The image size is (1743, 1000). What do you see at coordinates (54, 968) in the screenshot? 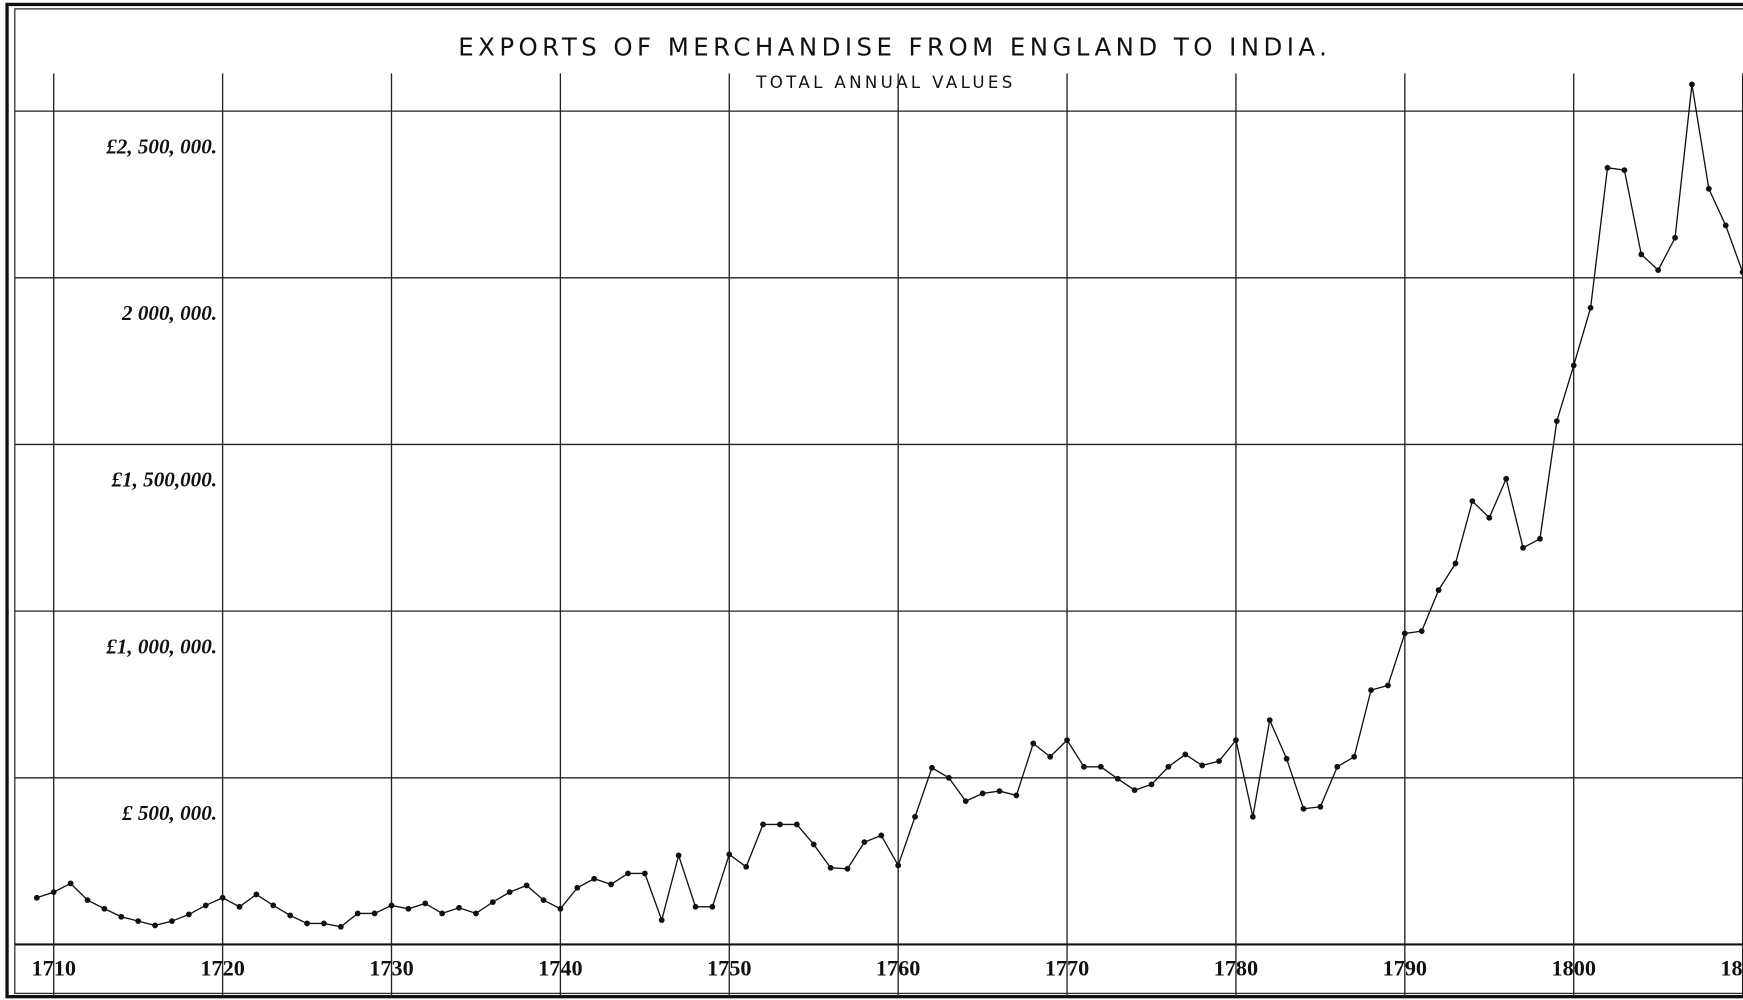
I see `x-tick-label: 1710` at bounding box center [54, 968].